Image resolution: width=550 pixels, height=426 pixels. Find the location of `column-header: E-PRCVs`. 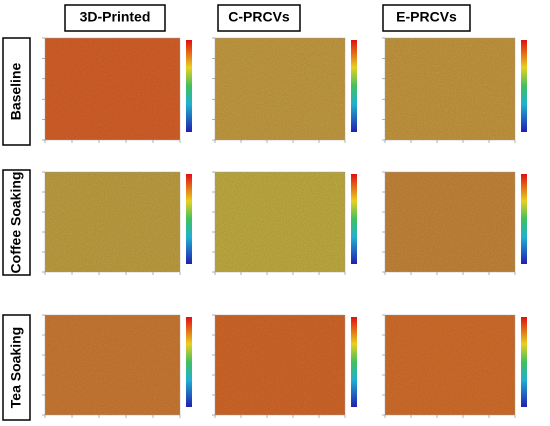

column-header: E-PRCVs is located at coordinates (426, 17).